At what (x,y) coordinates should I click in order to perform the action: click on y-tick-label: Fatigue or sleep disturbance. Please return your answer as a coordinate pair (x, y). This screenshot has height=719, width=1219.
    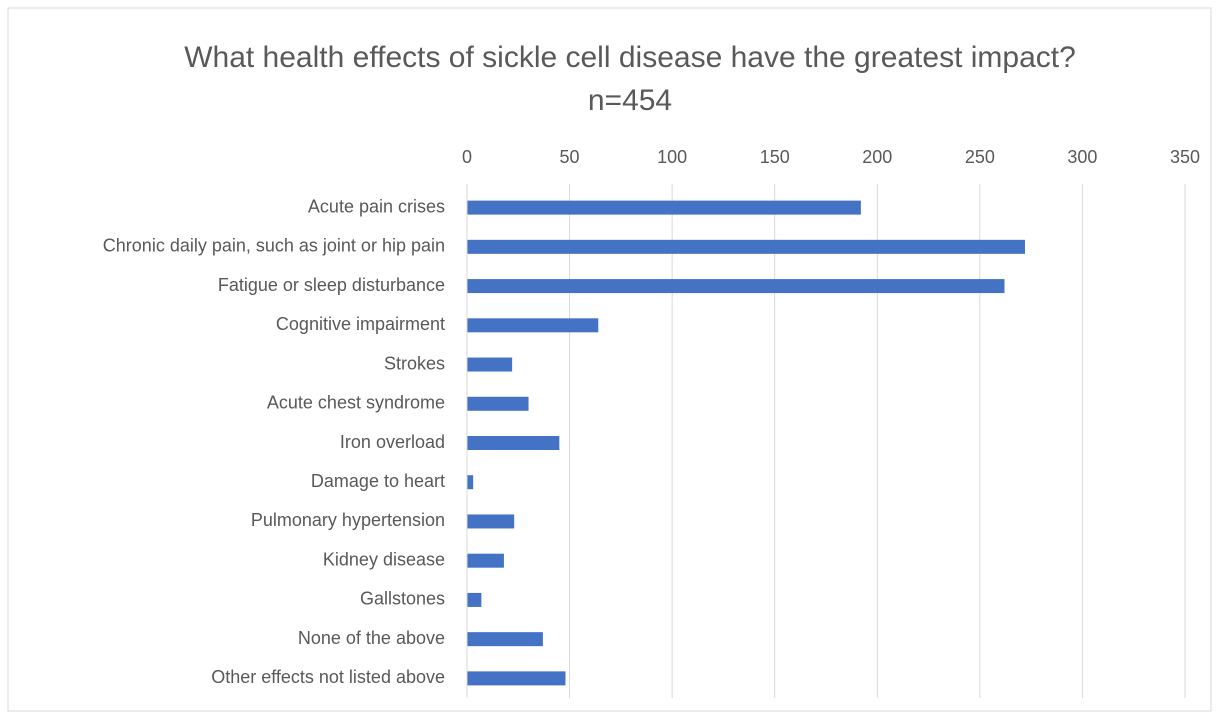
    Looking at the image, I should click on (331, 285).